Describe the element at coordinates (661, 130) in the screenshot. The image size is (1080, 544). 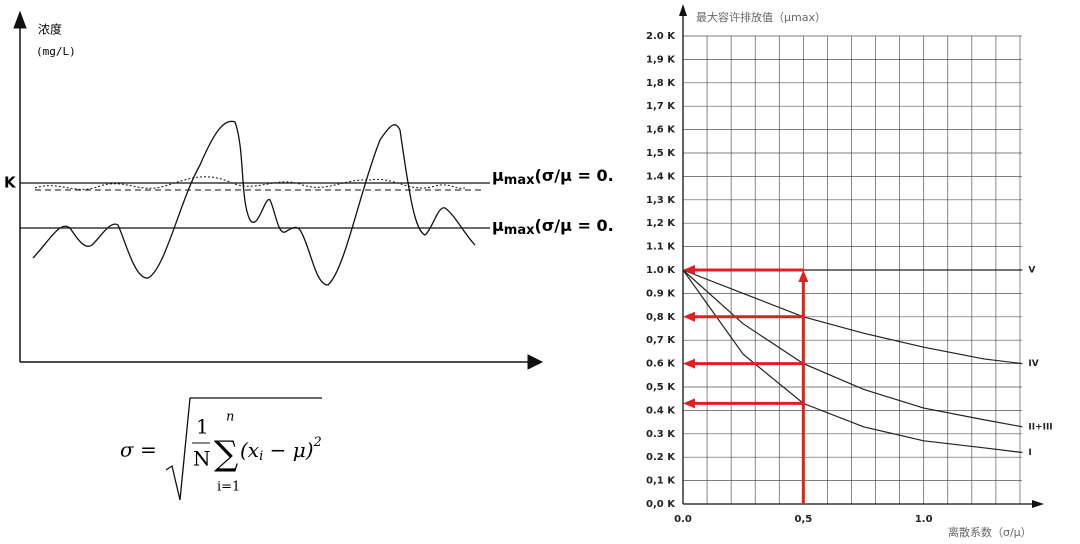
I see `y-tick-label: 1,6 K` at that location.